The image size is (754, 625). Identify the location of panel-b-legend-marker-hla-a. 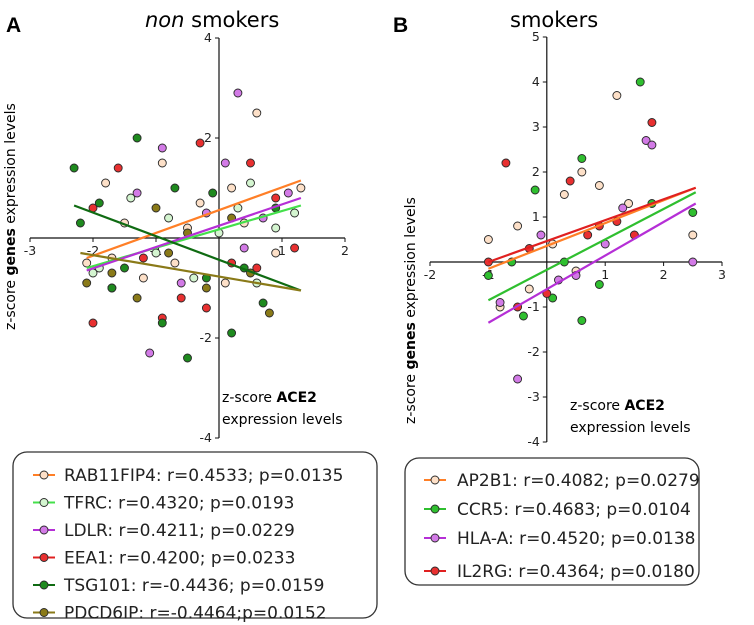
(435, 538).